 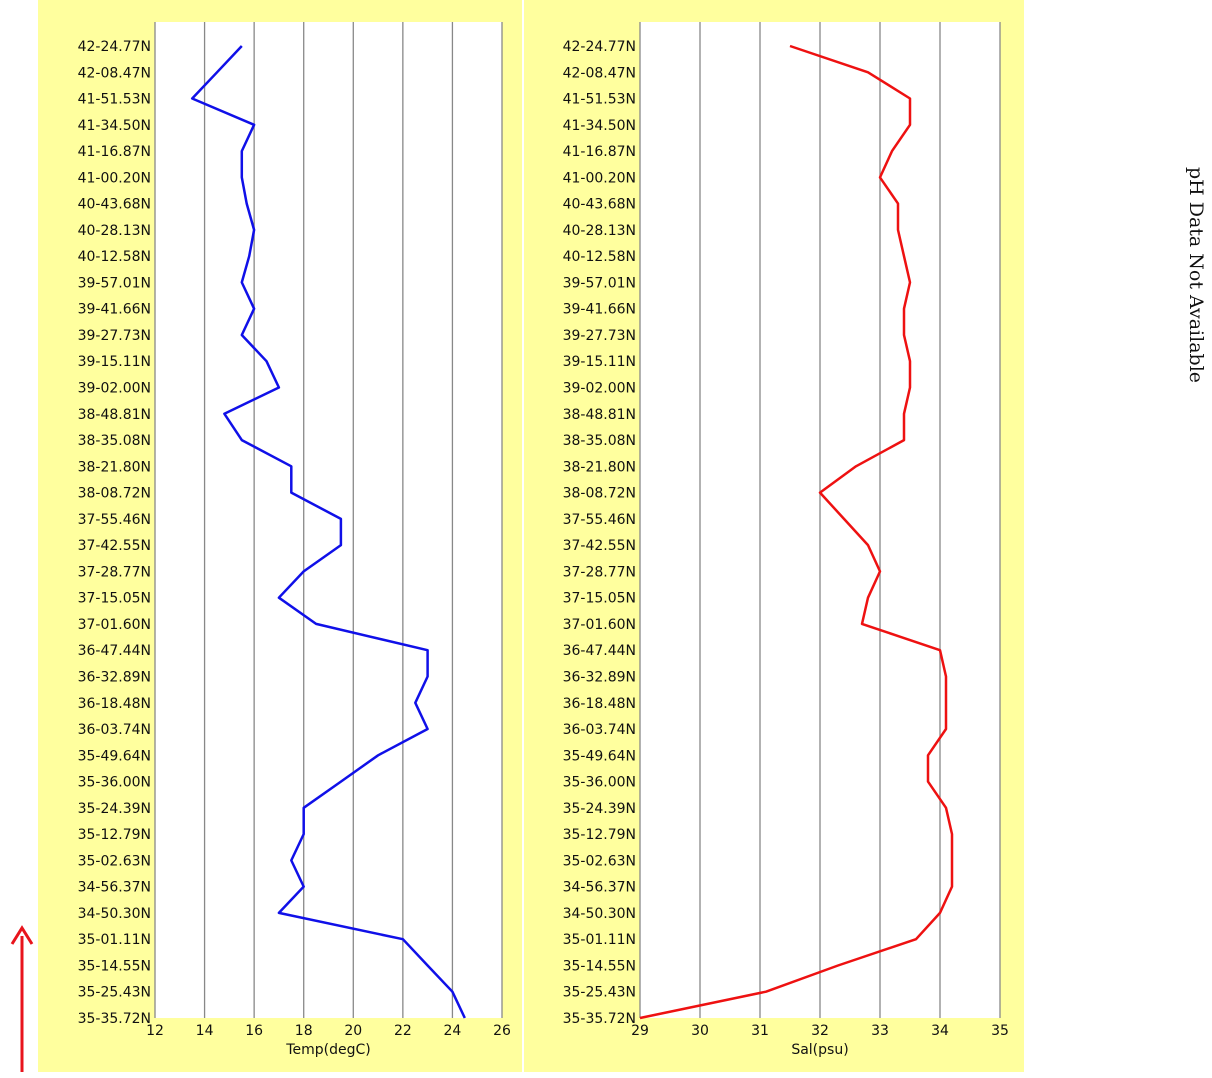 I want to click on x-tick-label: 24, so click(x=453, y=1031).